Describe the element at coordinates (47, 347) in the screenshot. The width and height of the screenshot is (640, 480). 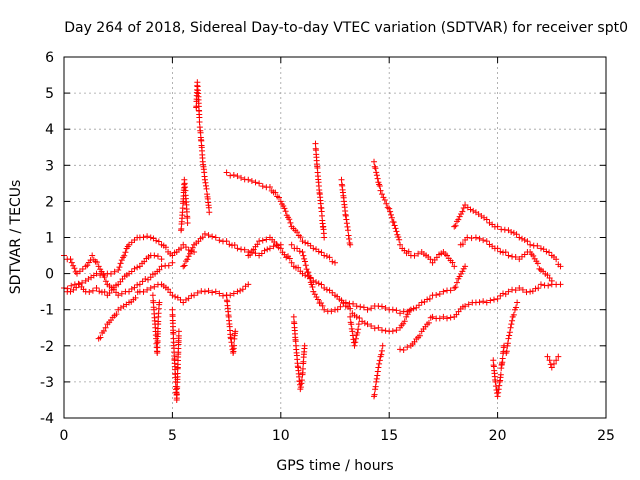
I see `y-tick-label: -2` at that location.